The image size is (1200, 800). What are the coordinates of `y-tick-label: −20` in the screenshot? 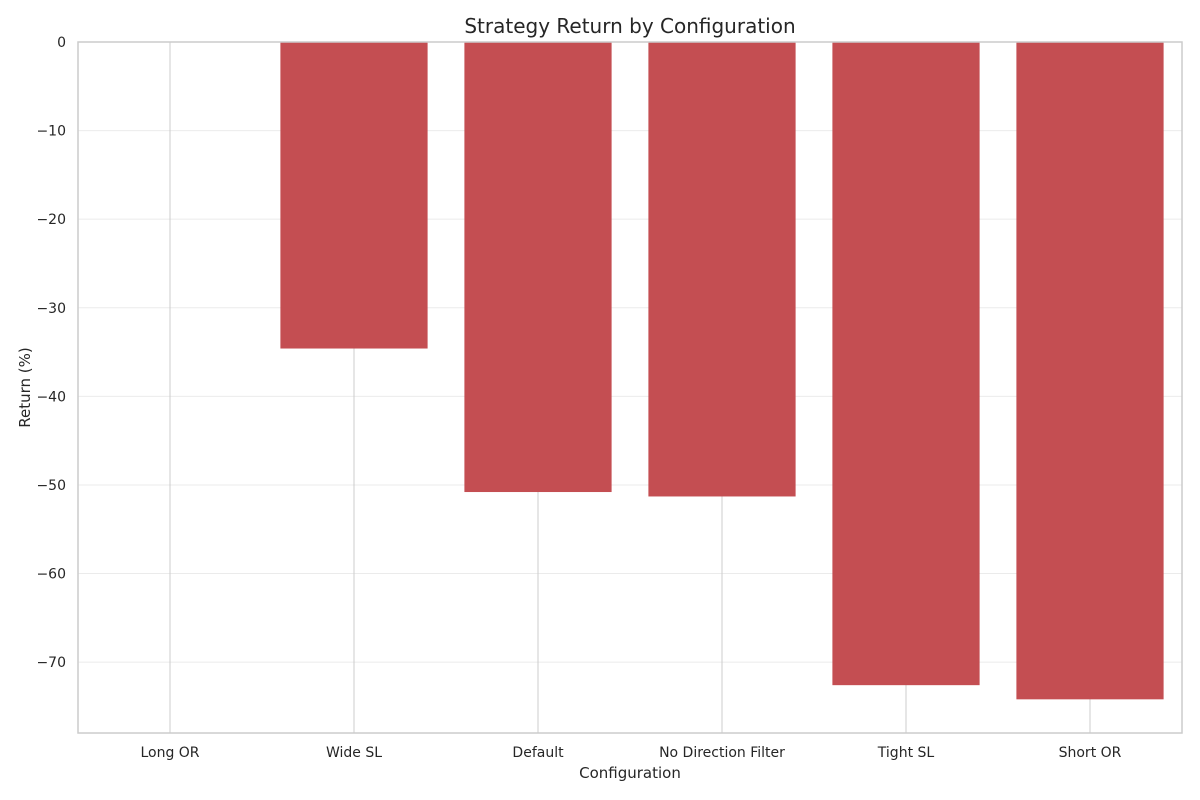 It's located at (51, 220).